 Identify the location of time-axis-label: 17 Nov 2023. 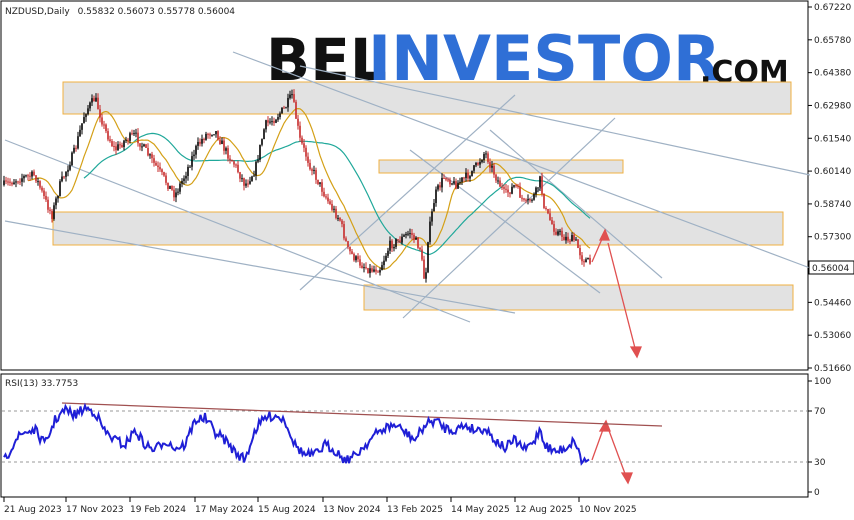
(95, 510).